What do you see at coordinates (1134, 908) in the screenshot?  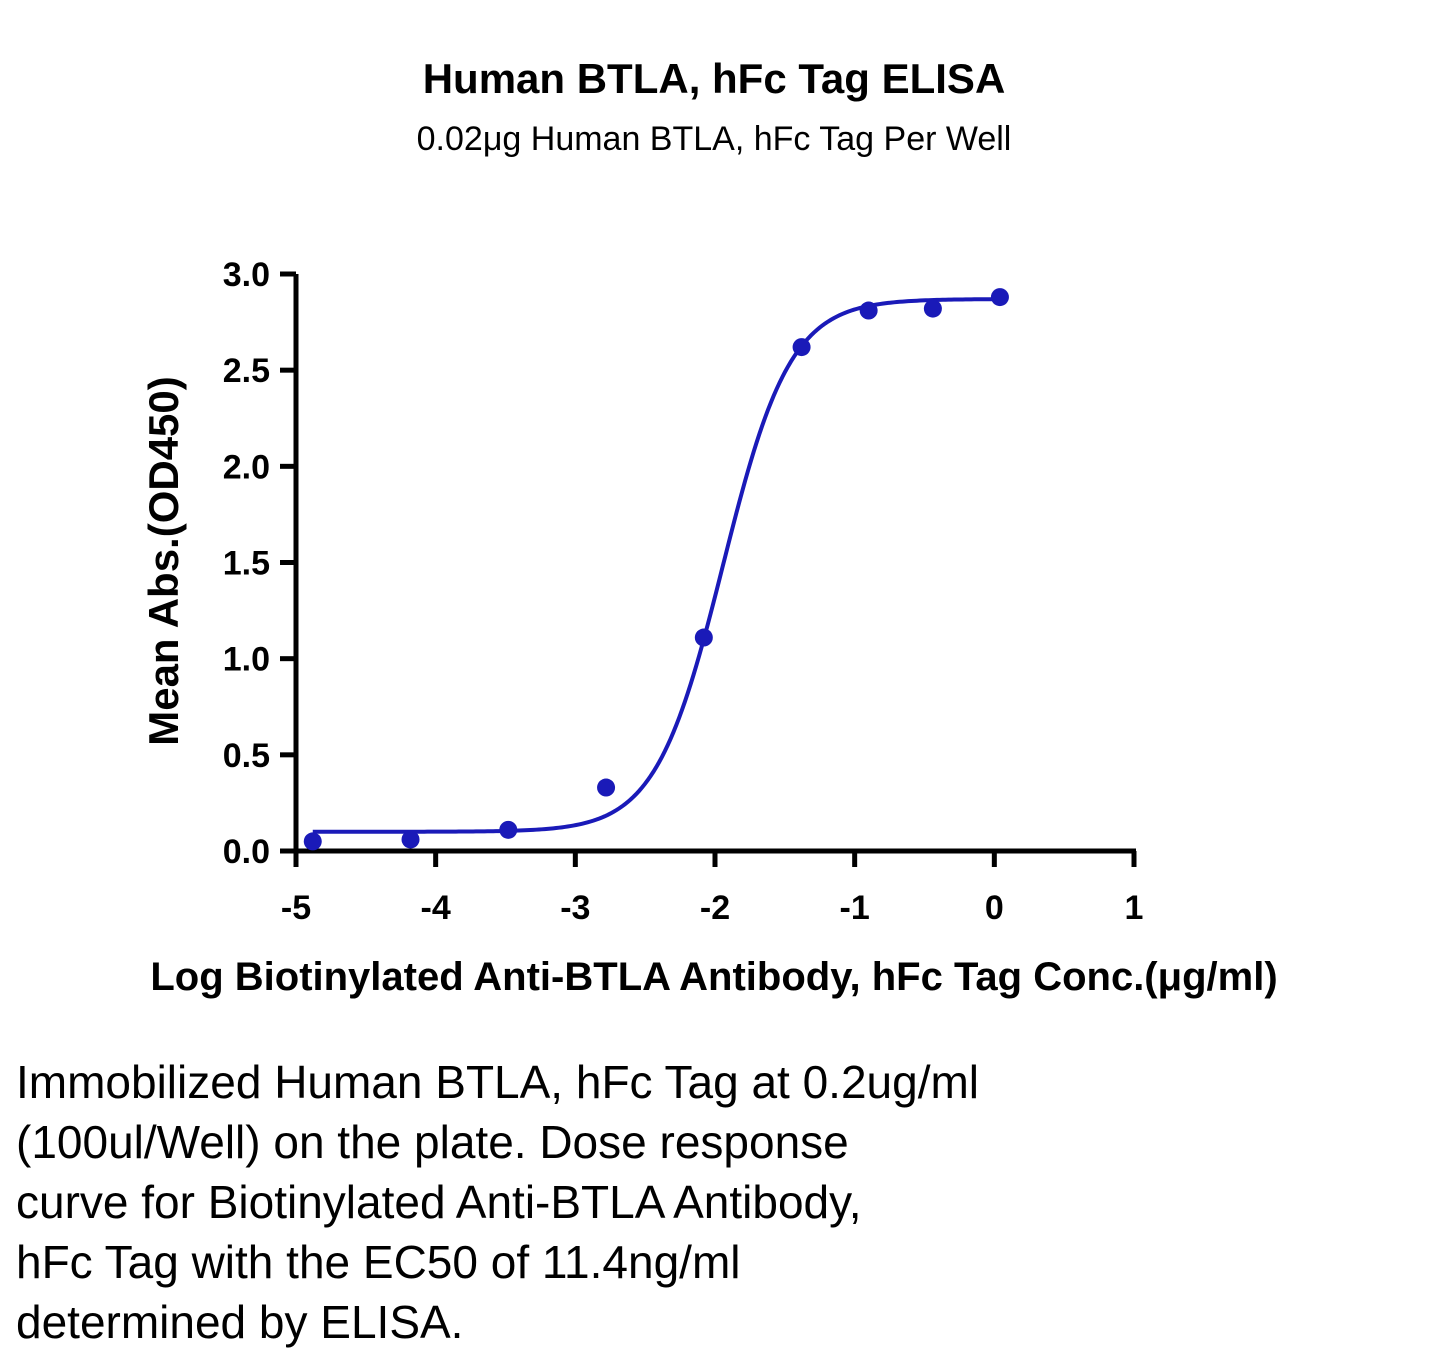 I see `x-tick-label: 1` at bounding box center [1134, 908].